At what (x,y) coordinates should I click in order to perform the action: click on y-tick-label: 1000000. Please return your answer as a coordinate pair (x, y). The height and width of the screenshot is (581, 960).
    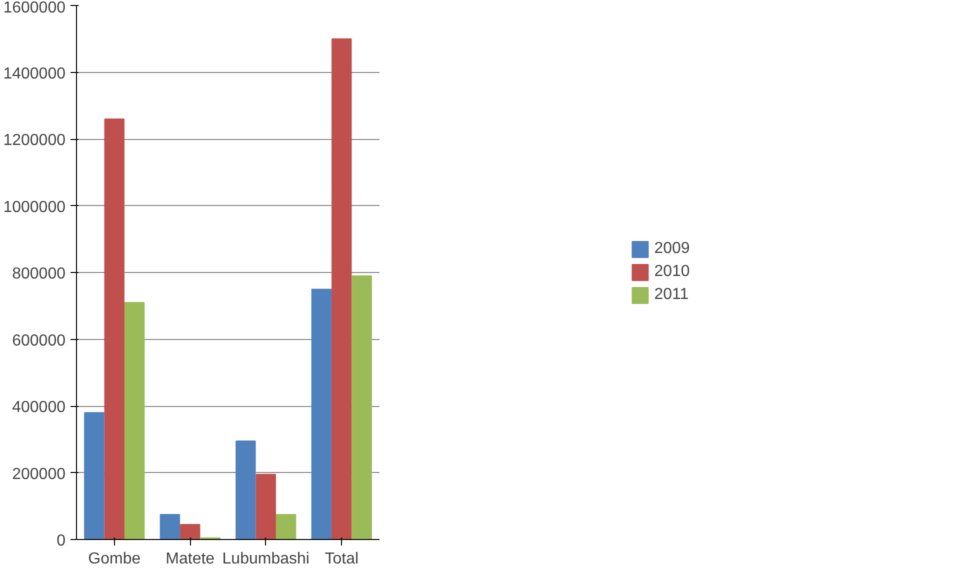
    Looking at the image, I should click on (34, 207).